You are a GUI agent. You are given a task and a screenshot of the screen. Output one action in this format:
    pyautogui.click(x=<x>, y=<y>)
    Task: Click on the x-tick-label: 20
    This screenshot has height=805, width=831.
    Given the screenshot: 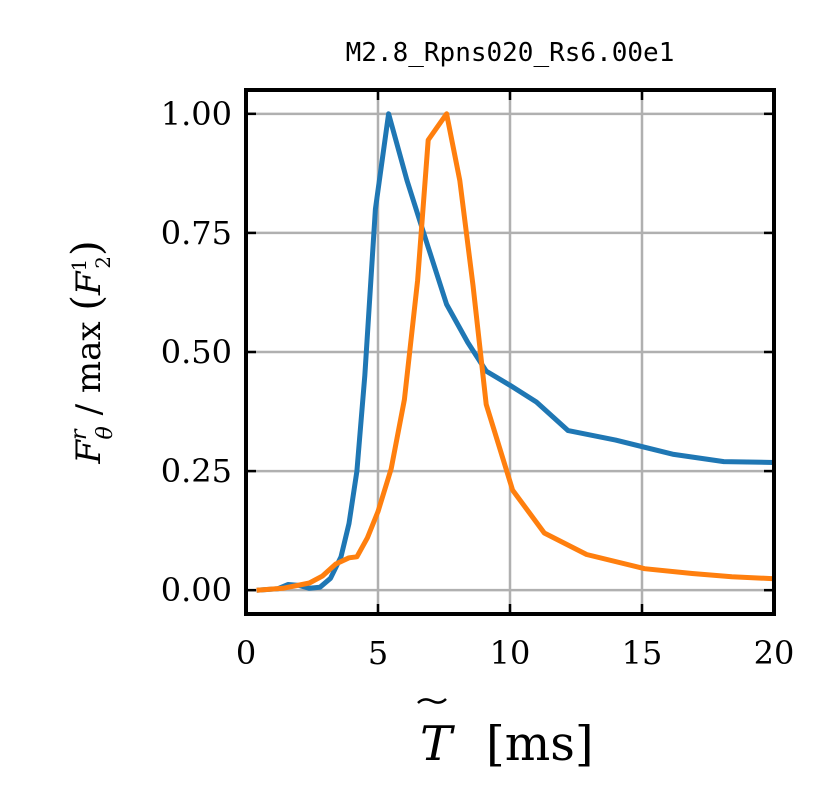 What is the action you would take?
    pyautogui.click(x=774, y=653)
    